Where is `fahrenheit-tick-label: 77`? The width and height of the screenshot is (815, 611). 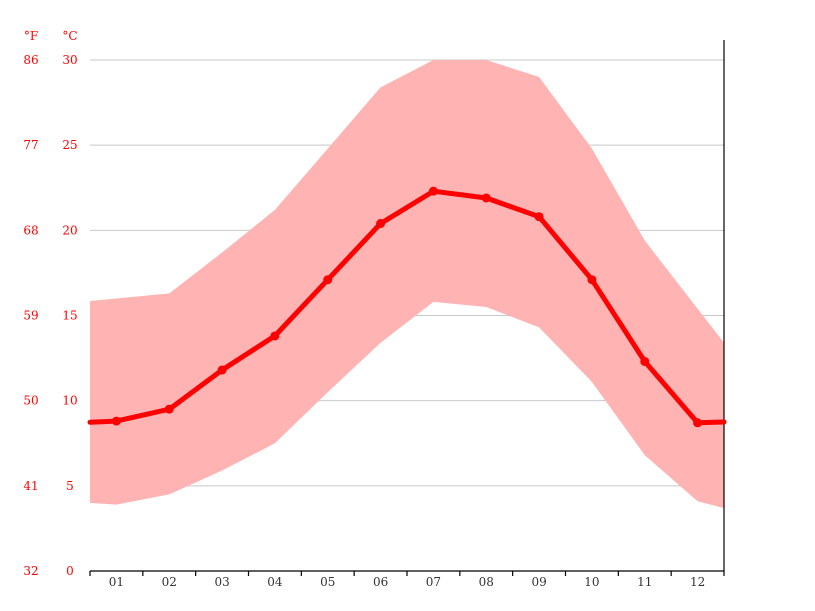
fahrenheit-tick-label: 77 is located at coordinates (30, 145).